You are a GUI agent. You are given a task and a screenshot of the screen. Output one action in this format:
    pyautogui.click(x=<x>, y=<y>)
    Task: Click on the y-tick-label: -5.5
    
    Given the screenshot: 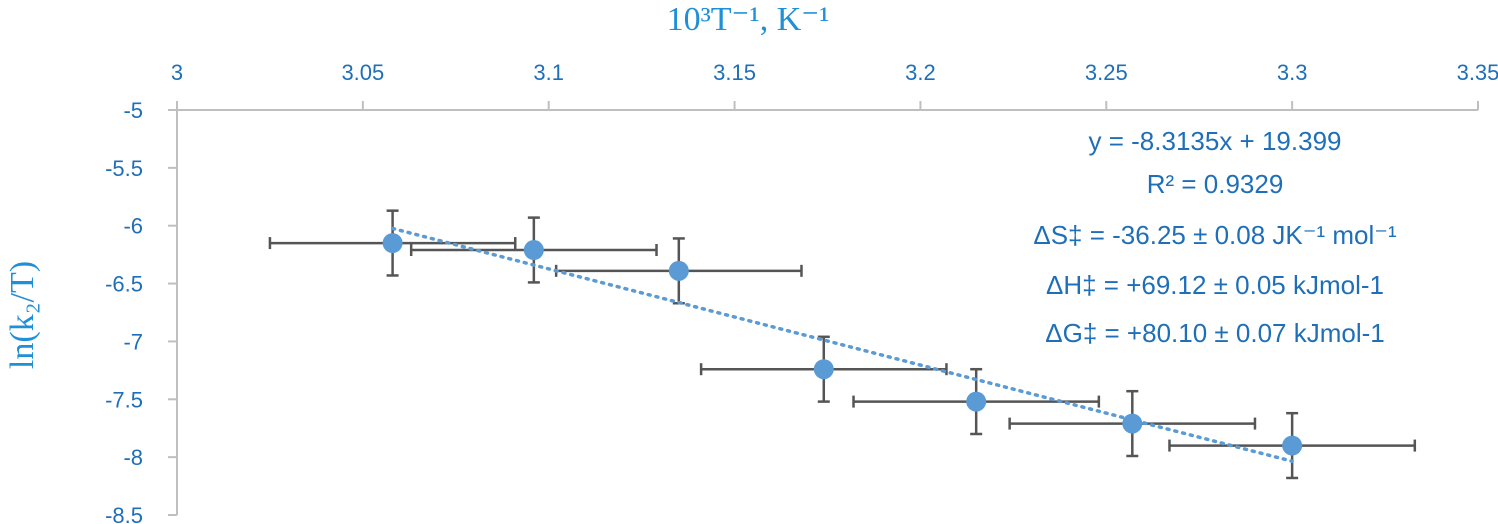 What is the action you would take?
    pyautogui.click(x=124, y=168)
    